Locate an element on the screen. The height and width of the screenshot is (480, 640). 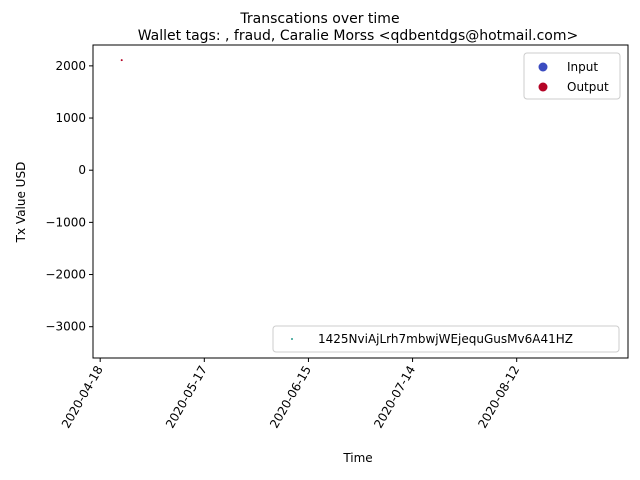
x-tick-label: 2020-08-12 is located at coordinates (498, 396).